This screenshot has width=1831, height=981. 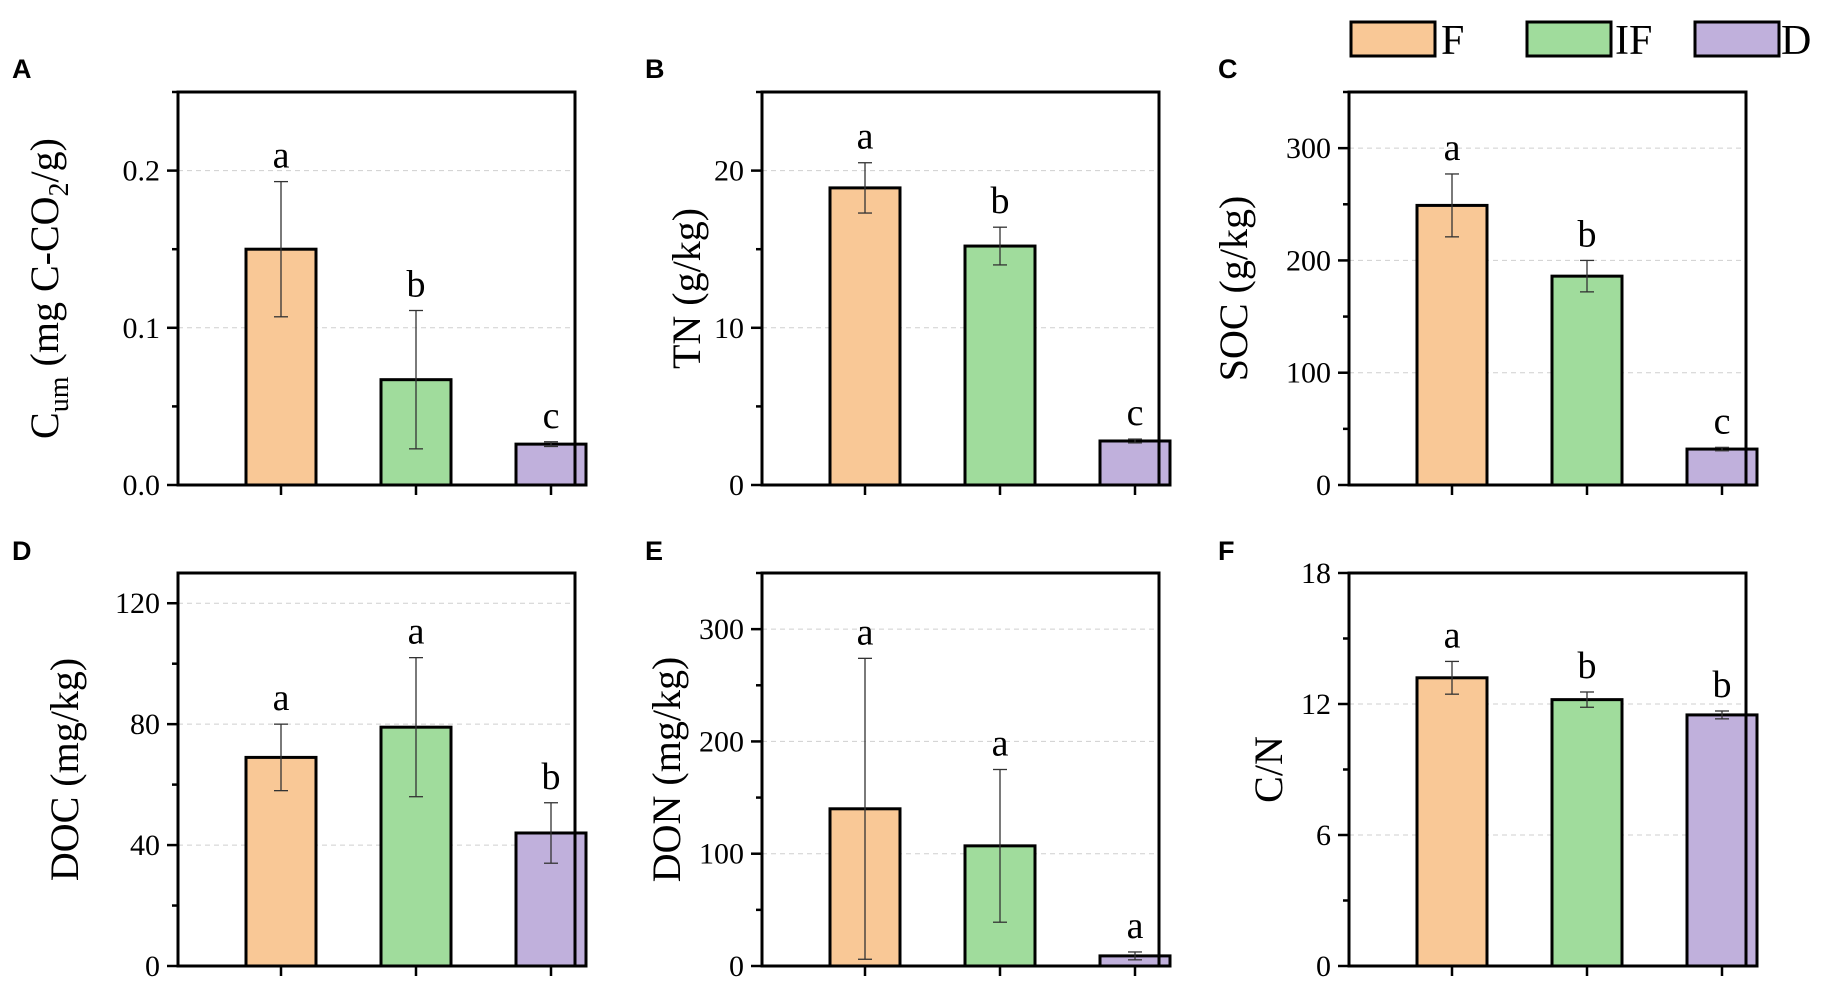 I want to click on panel-f: Fa b b 0 6 12 18 C/N, so click(x=1488, y=758).